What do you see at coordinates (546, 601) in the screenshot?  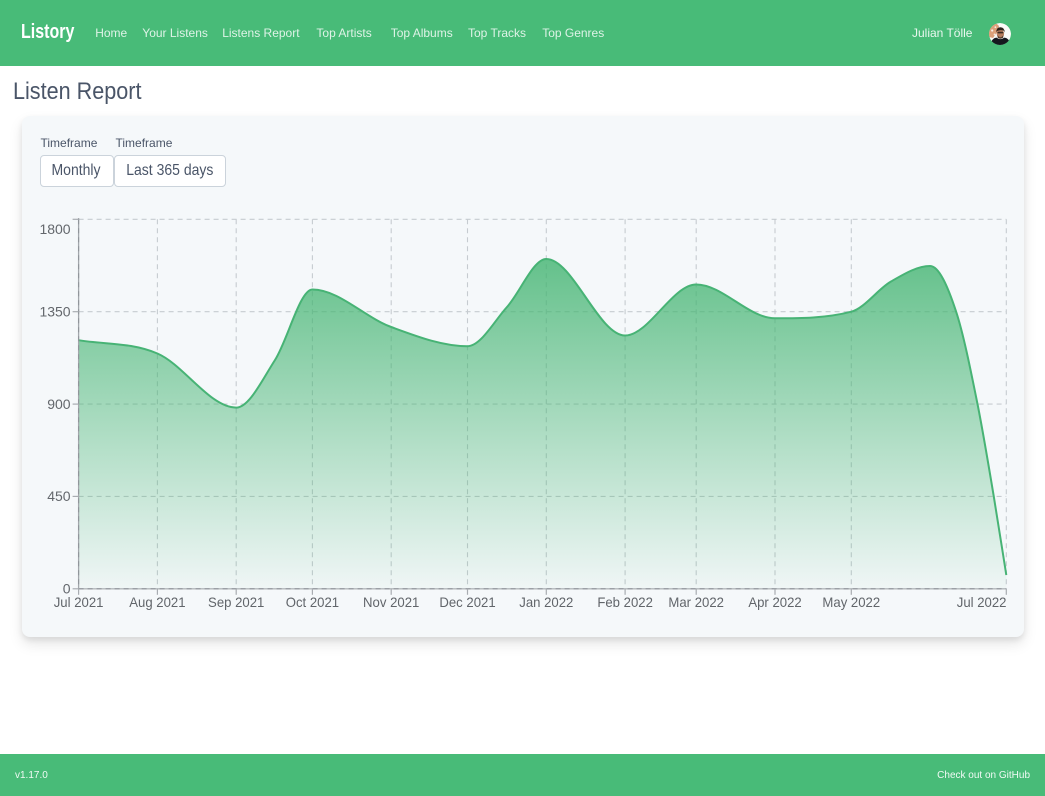 I see `svg-text: Jan 2022` at bounding box center [546, 601].